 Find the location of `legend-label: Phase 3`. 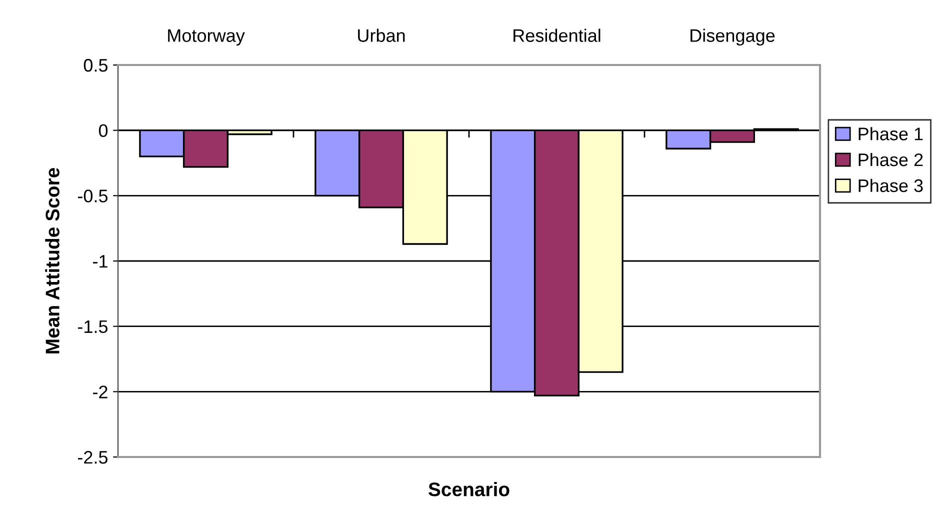

legend-label: Phase 3 is located at coordinates (890, 185).